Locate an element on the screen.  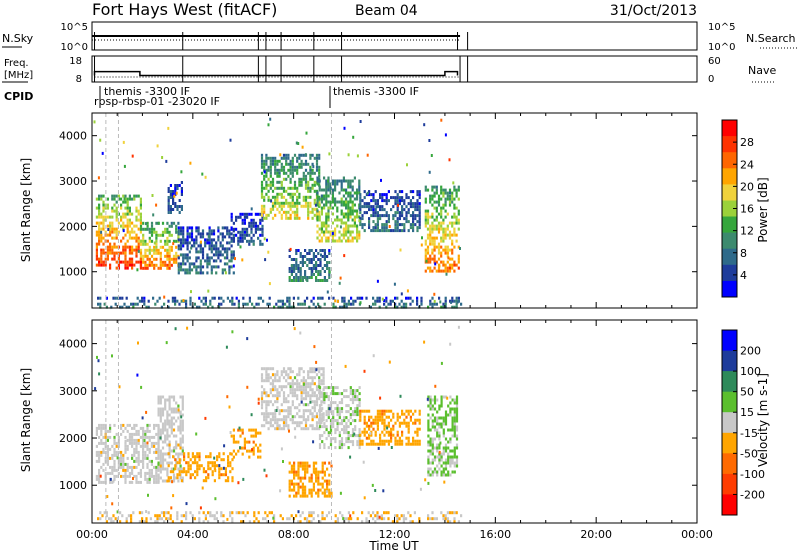
colorbar-tick-label: -100 is located at coordinates (752, 474).